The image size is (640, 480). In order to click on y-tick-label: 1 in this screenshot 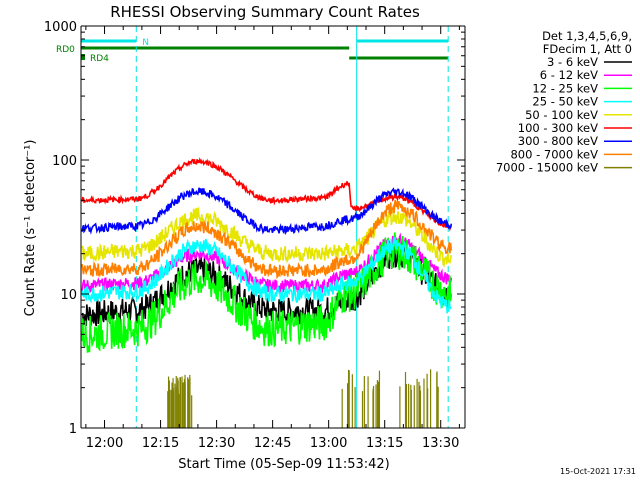, I will do `click(73, 429)`.